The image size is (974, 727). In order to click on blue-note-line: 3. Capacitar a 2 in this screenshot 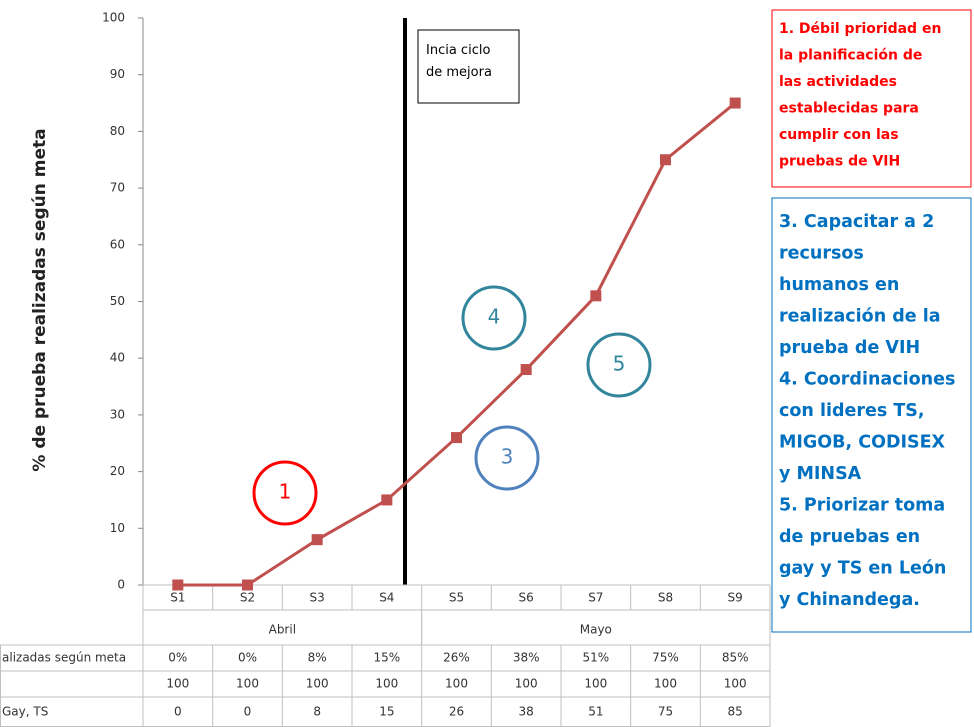, I will do `click(856, 222)`.